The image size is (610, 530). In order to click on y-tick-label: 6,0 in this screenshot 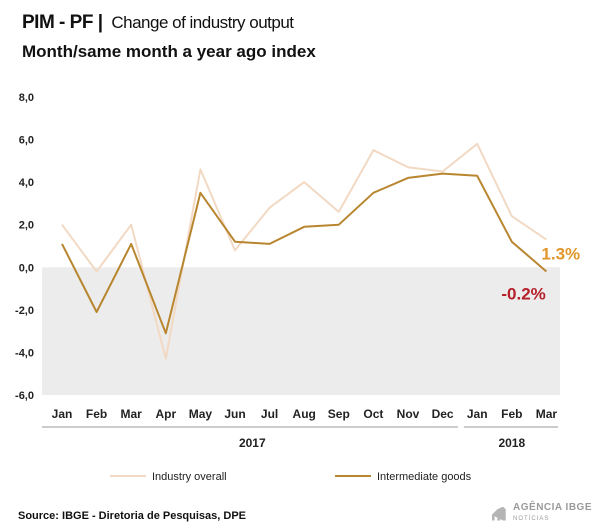, I will do `click(26, 141)`.